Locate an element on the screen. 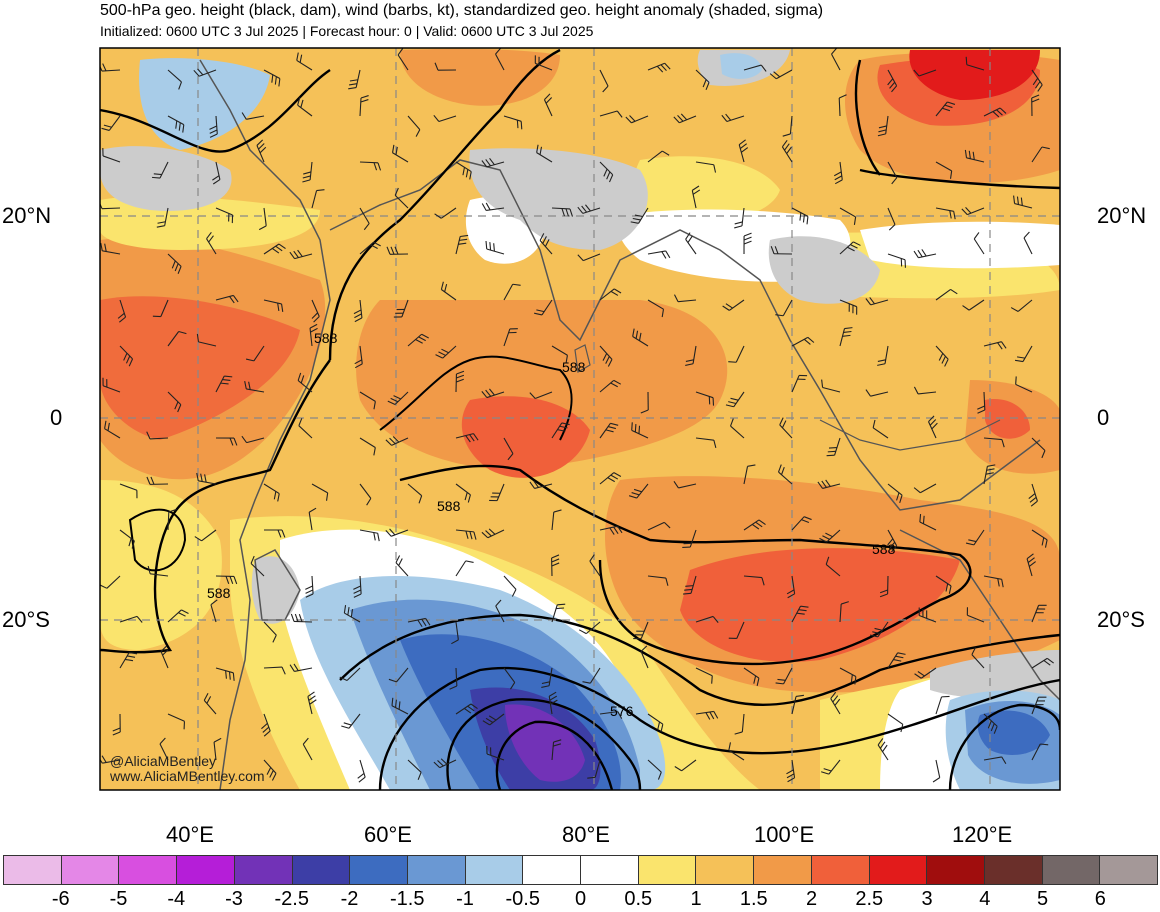 Image resolution: width=1160 pixels, height=912 pixels. anomaly-colorbar is located at coordinates (580, 870).